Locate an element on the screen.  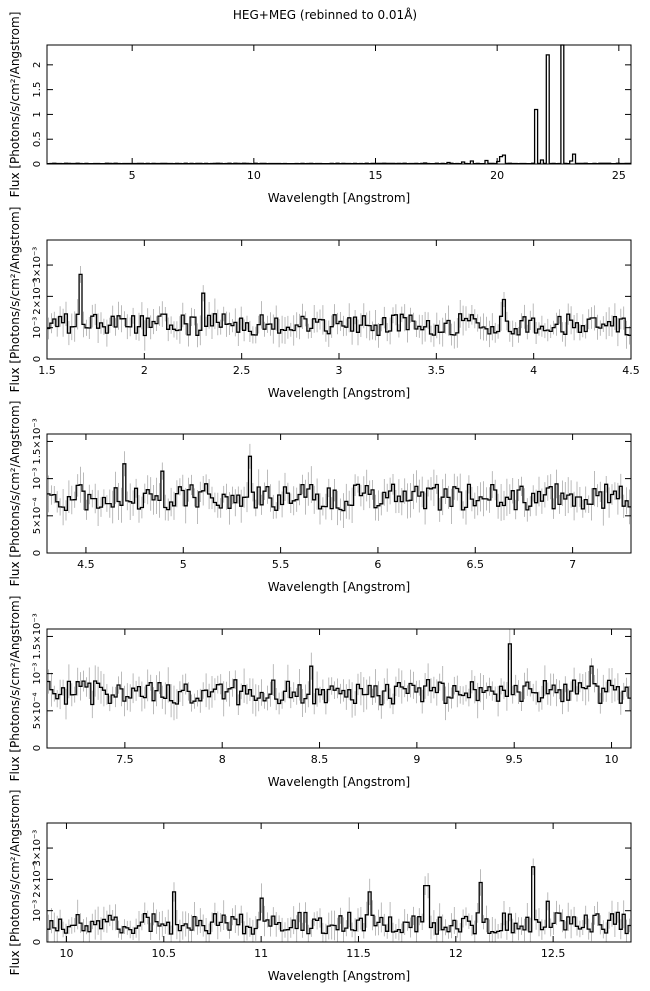
y-tick-label: 2 is located at coordinates (37, 65).